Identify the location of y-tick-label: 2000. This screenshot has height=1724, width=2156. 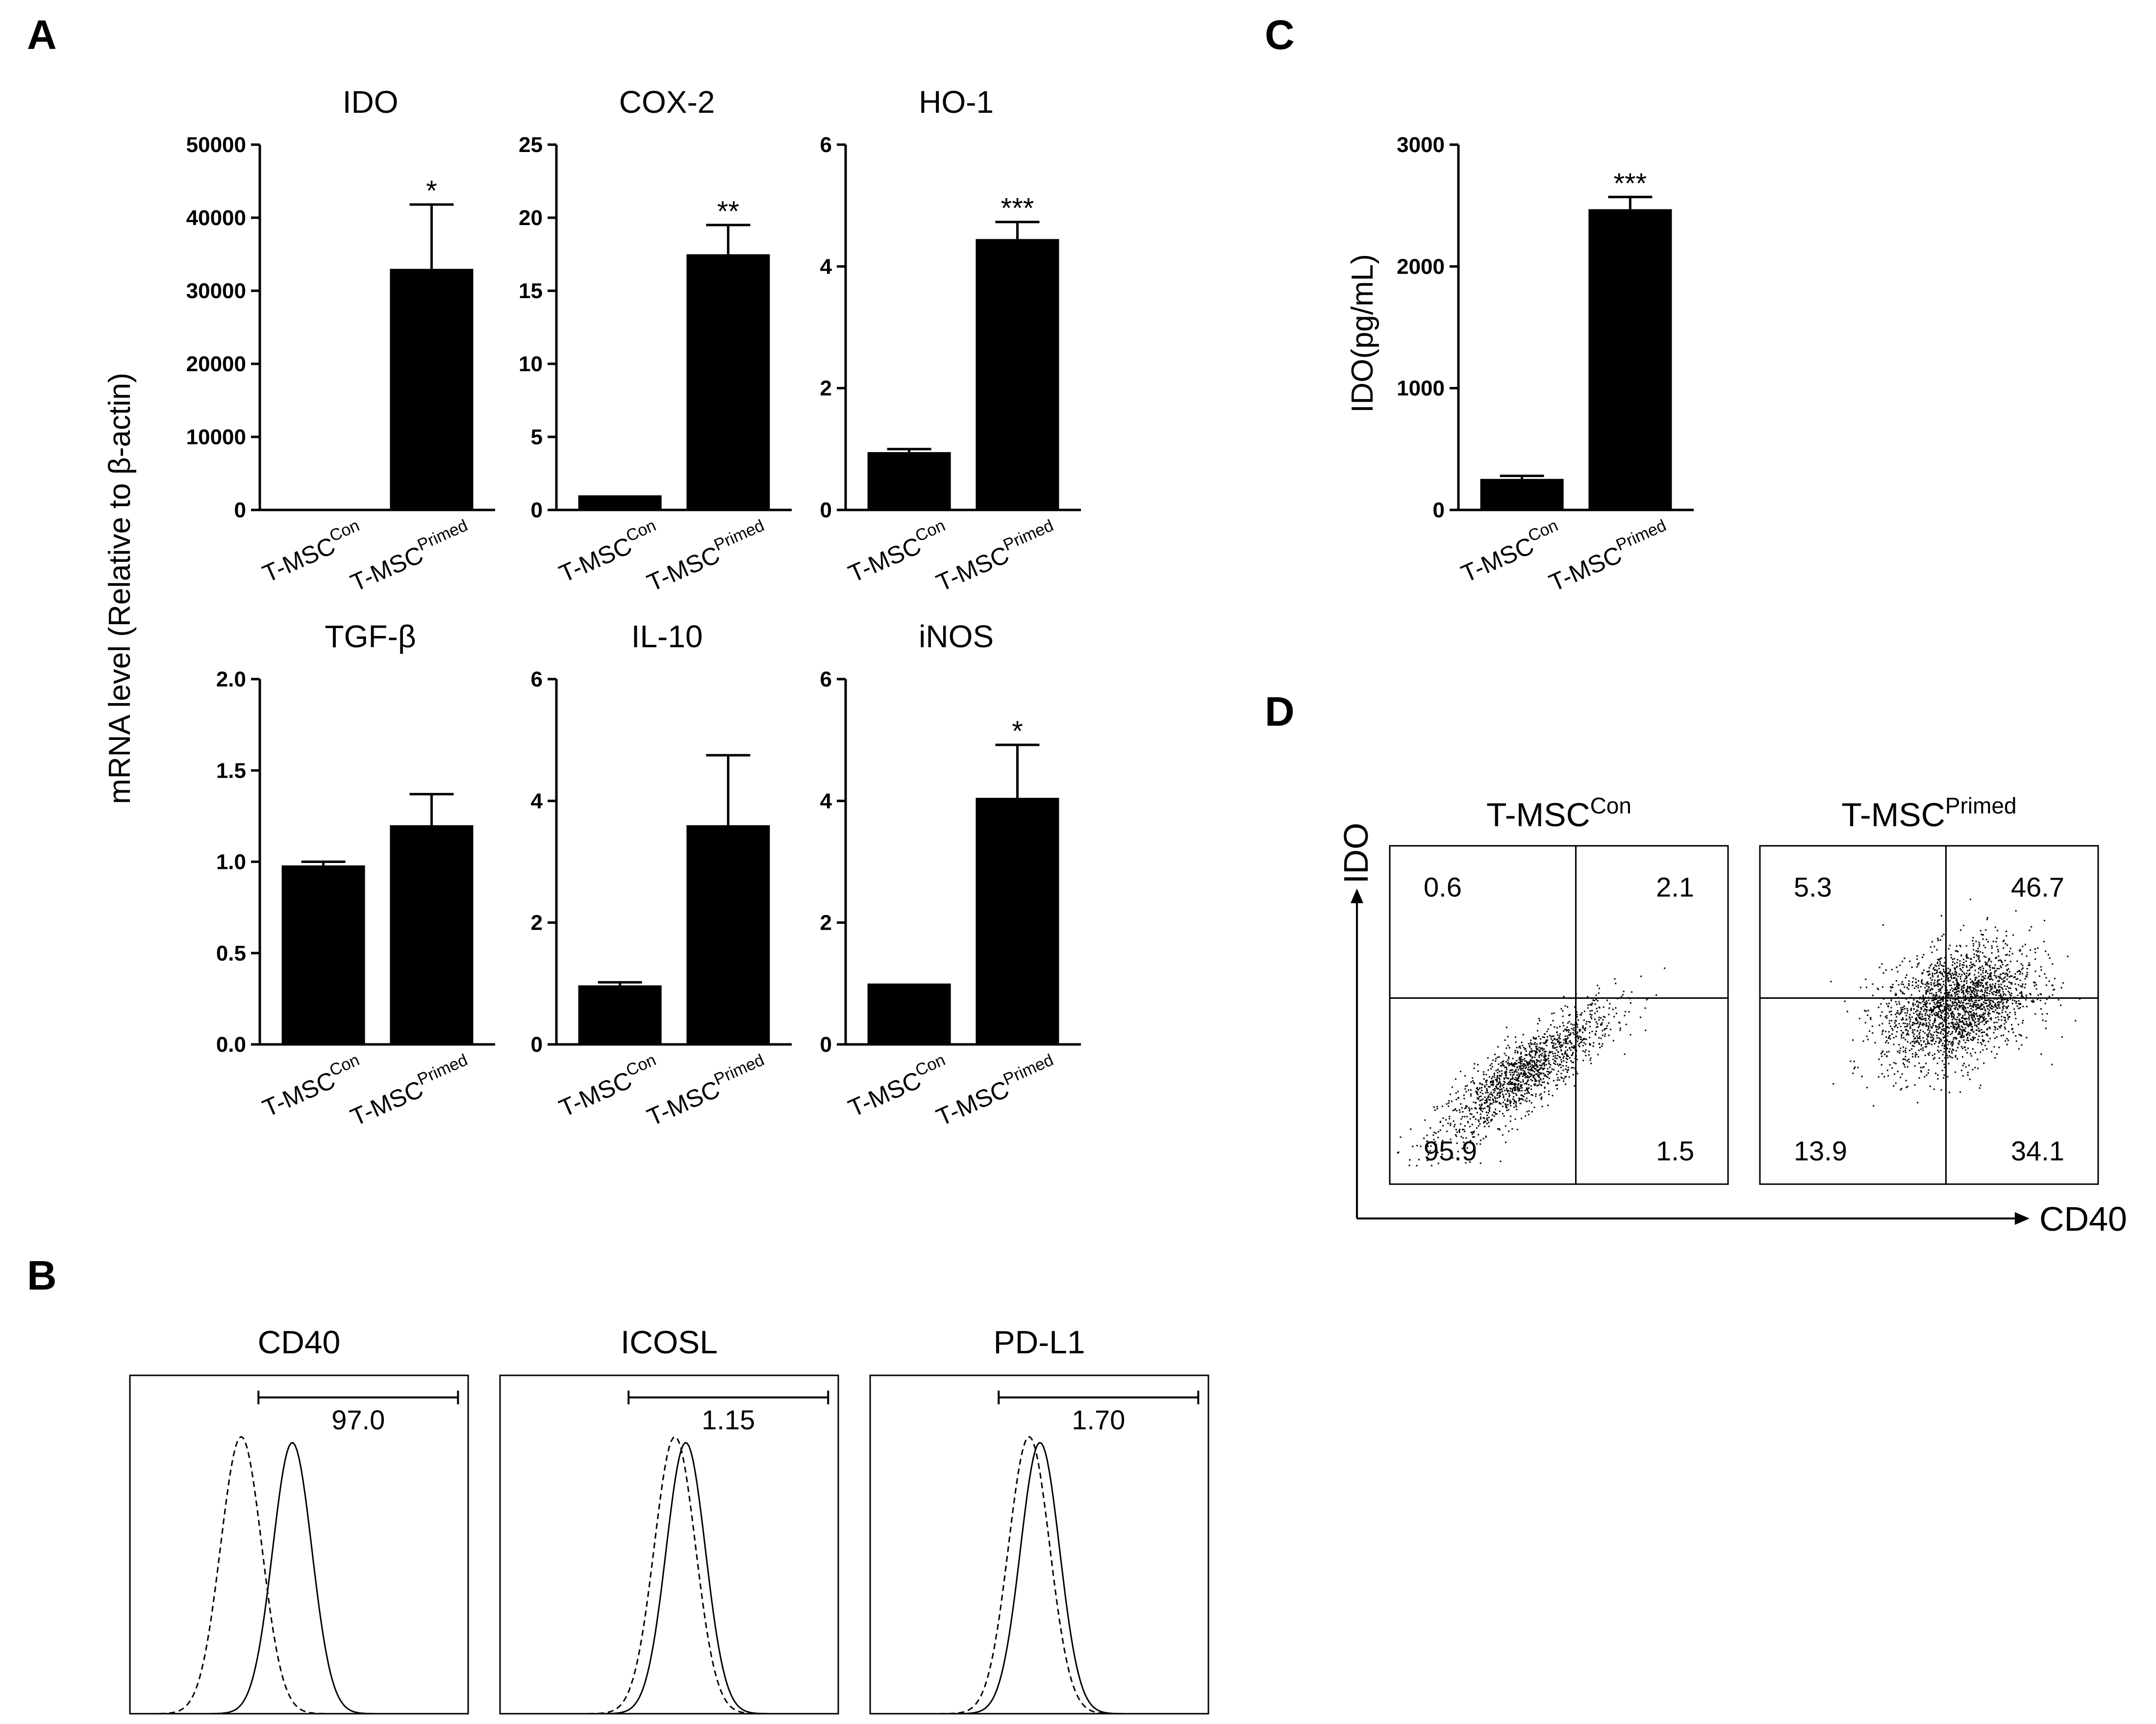
(1421, 266).